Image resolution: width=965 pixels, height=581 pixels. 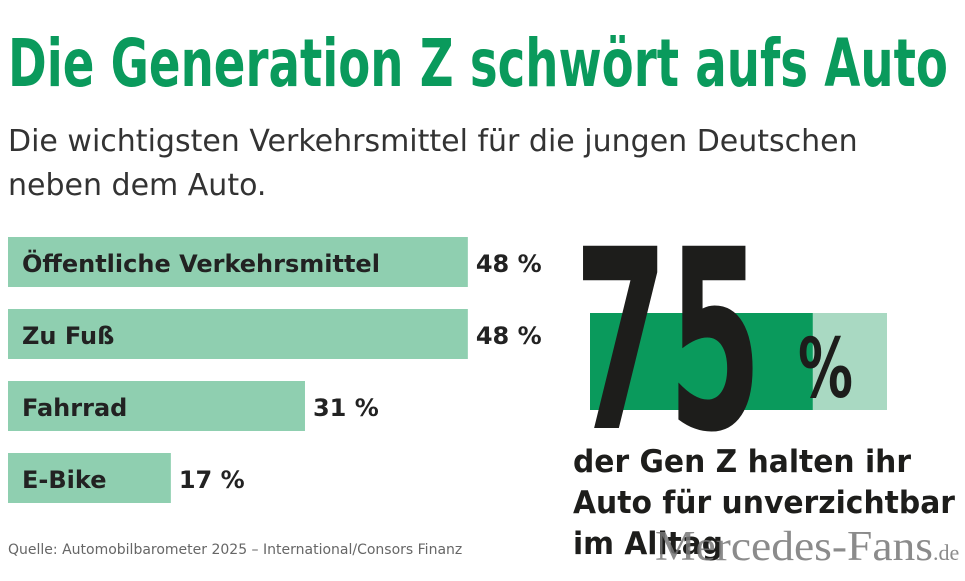 I want to click on big-number: 75, so click(x=668, y=341).